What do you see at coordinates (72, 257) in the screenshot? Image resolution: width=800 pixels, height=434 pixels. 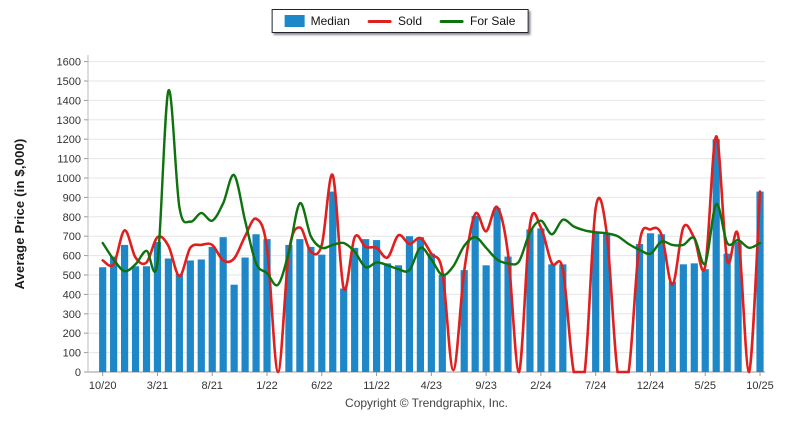 I see `y-tick-label: 600` at bounding box center [72, 257].